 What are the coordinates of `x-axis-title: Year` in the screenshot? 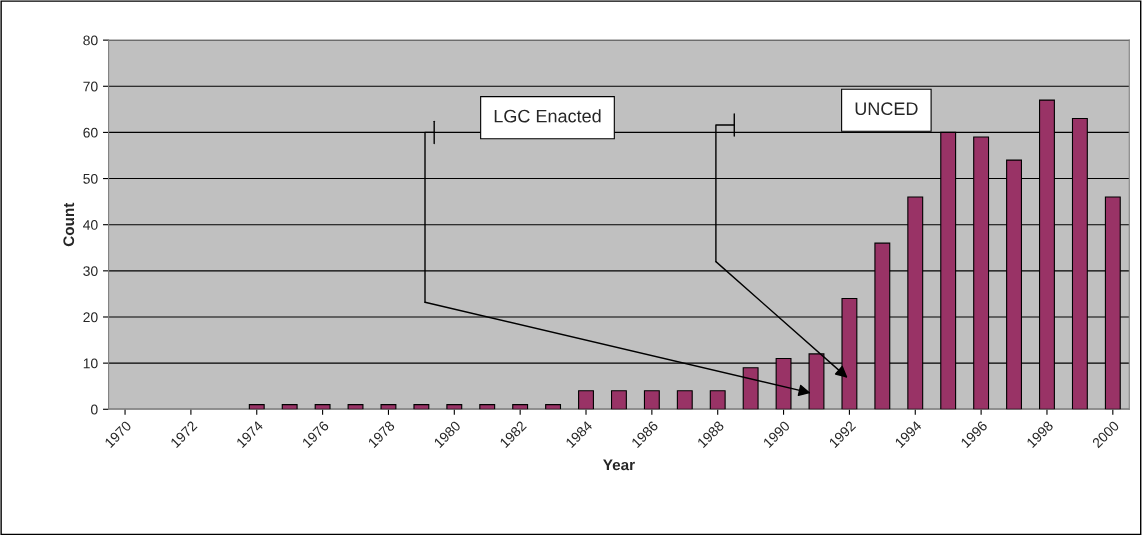 It's located at (619, 465).